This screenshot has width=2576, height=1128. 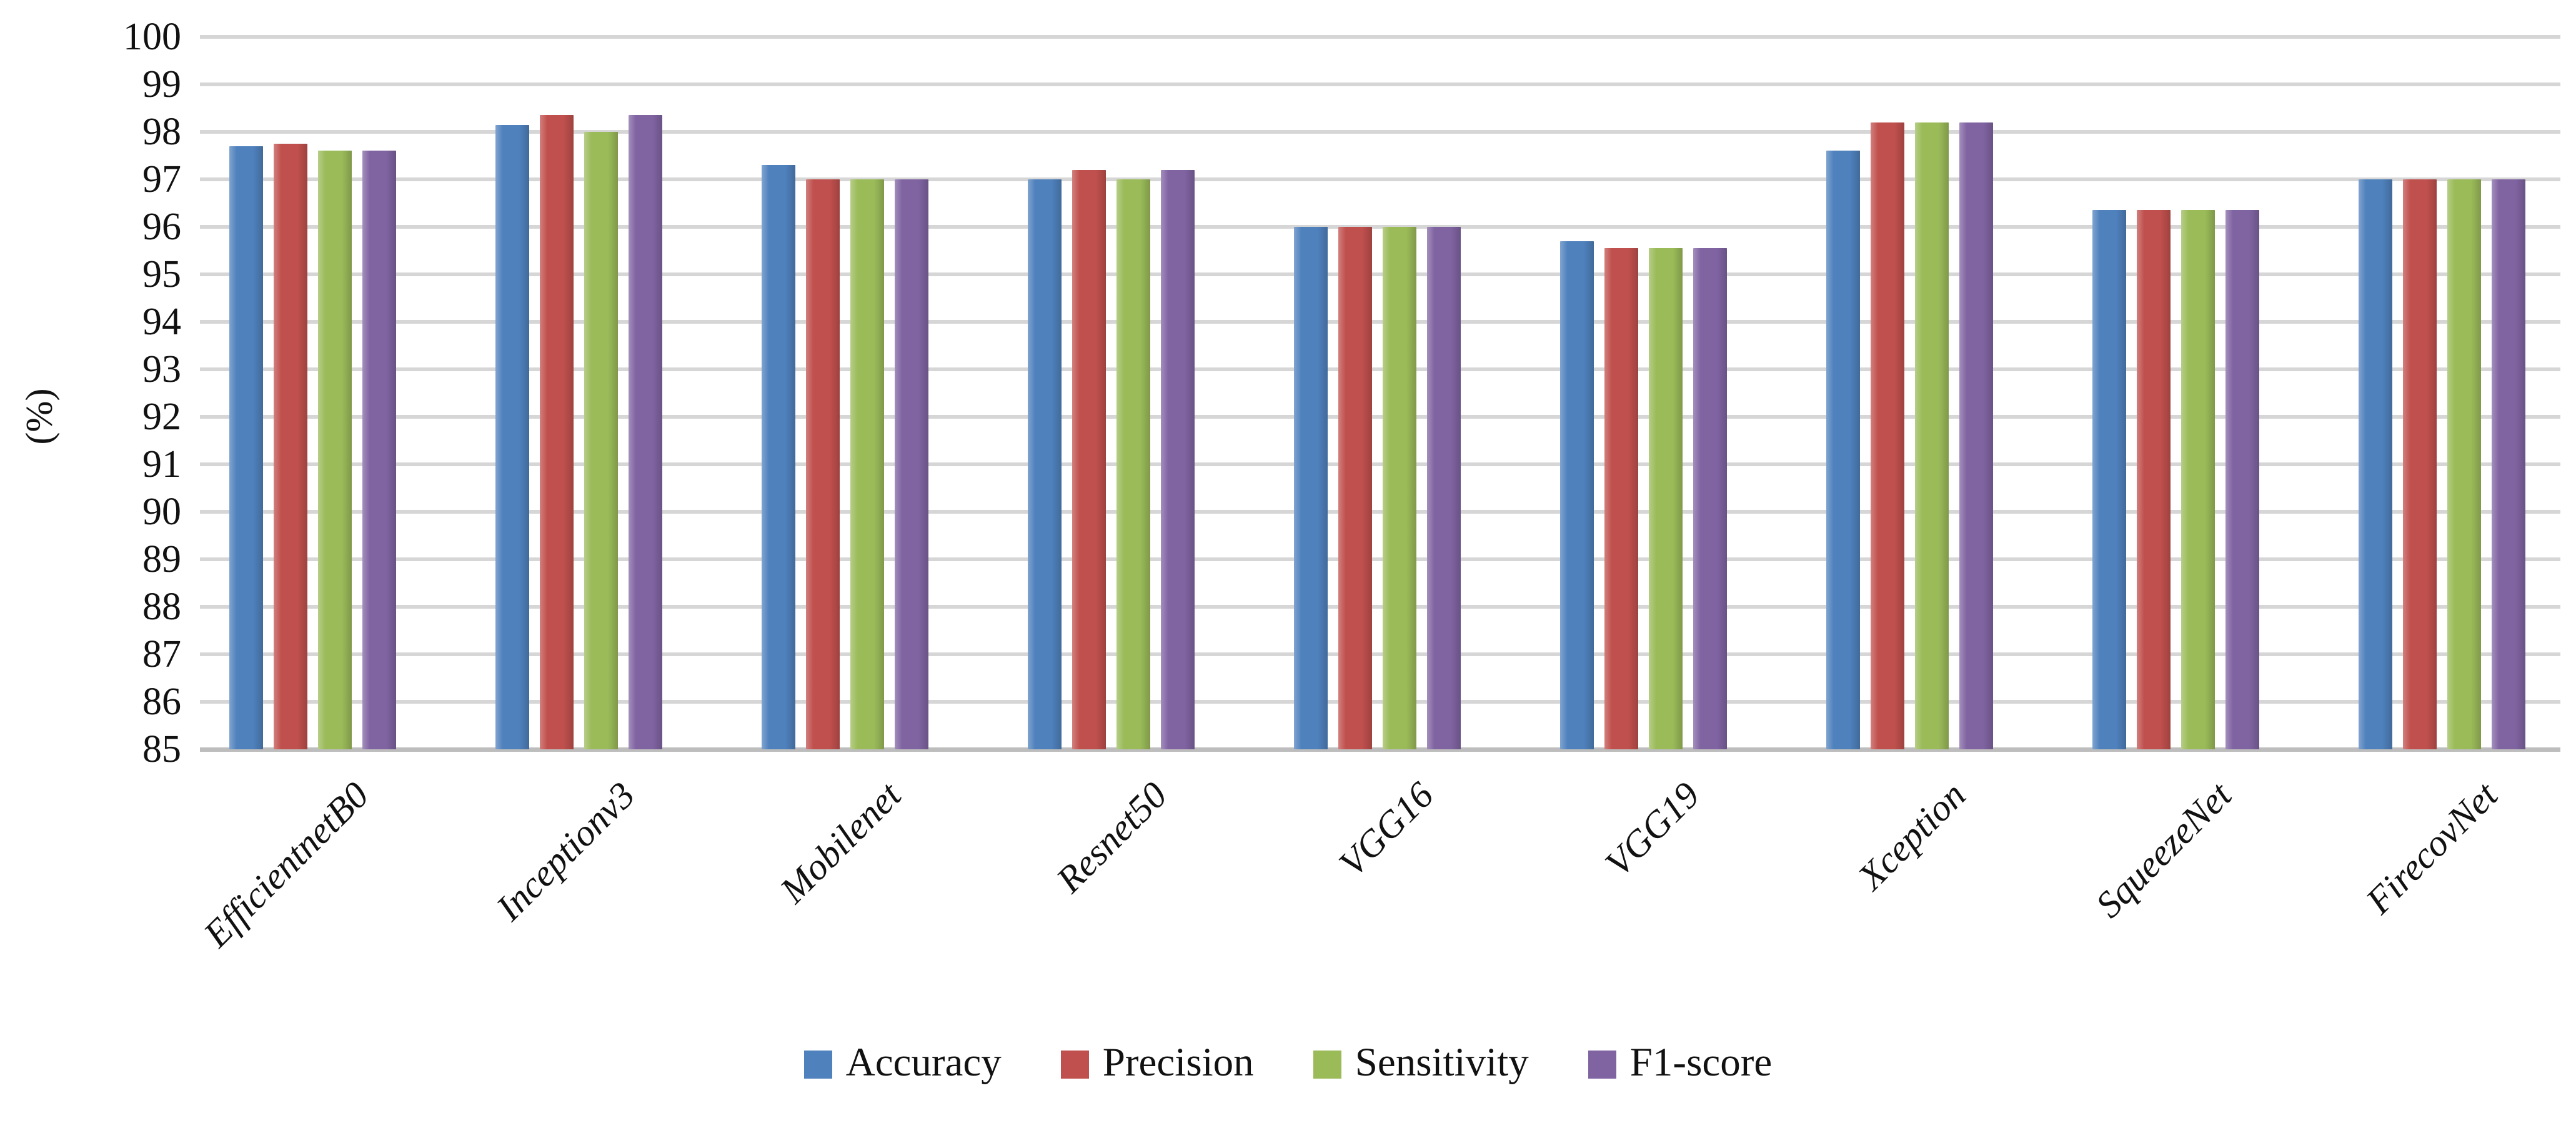 I want to click on y-tick-label: 92, so click(x=161, y=417).